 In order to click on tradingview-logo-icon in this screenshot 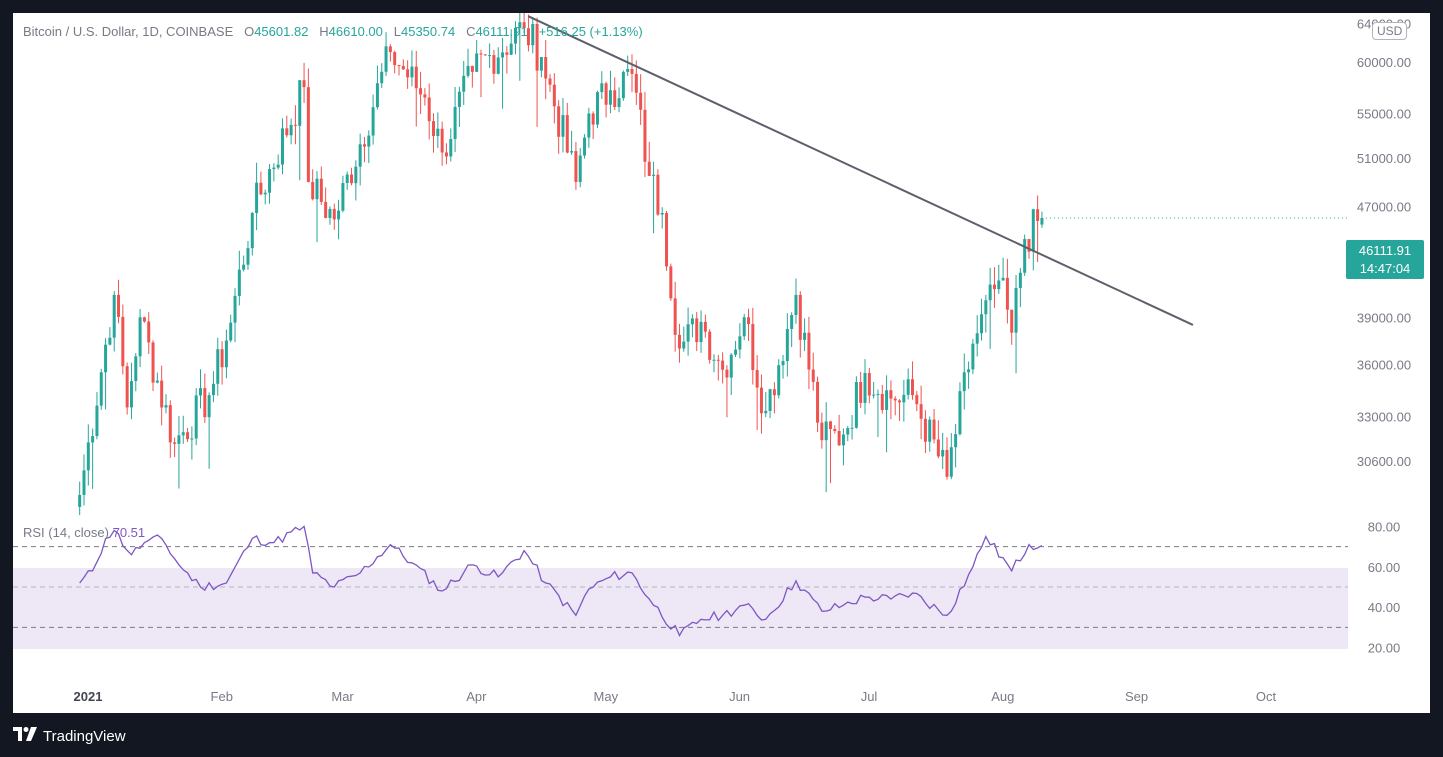, I will do `click(25, 736)`.